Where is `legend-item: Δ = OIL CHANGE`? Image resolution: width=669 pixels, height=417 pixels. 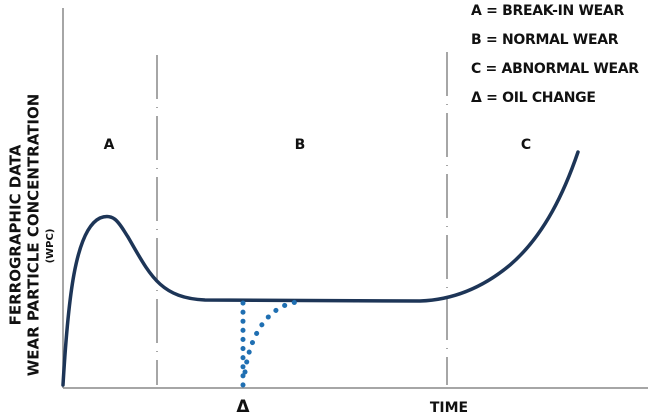 legend-item: Δ = OIL CHANGE is located at coordinates (533, 98).